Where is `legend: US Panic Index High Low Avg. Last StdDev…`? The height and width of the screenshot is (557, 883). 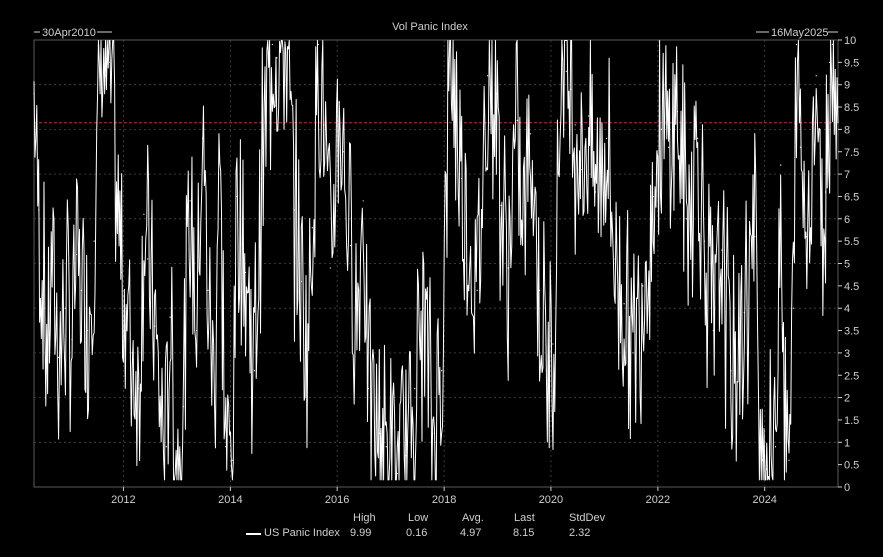
legend: US Panic Index High Low Avg. Last StdDev… is located at coordinates (446, 527).